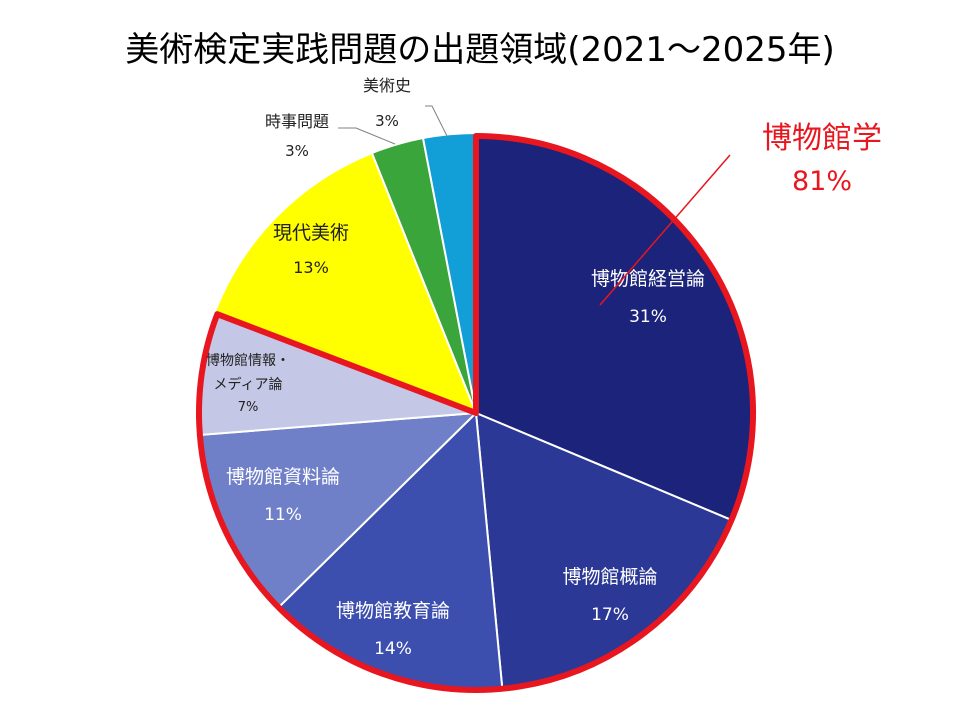 This screenshot has height=720, width=960. I want to click on slice-label-7: 時事問題, so click(297, 121).